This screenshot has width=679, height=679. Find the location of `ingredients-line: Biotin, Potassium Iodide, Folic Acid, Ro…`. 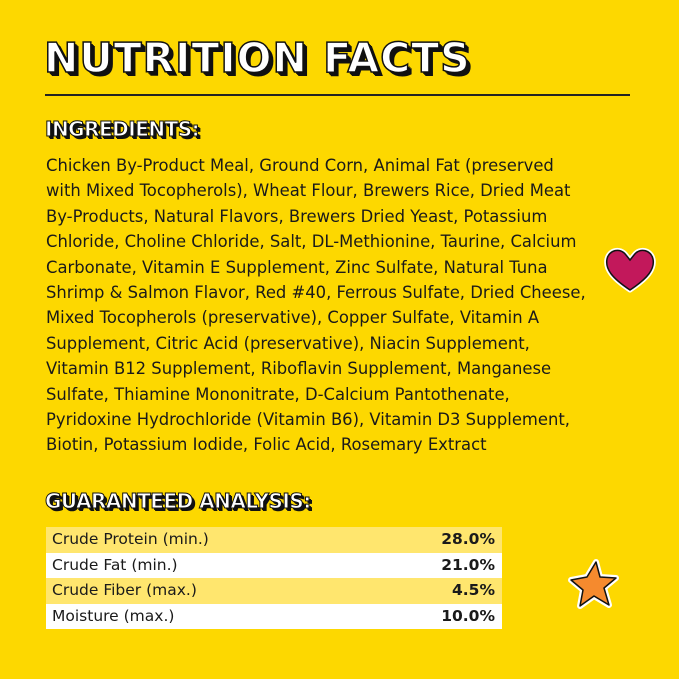

ingredients-line: Biotin, Potassium Iodide, Folic Acid, Ro… is located at coordinates (266, 445).